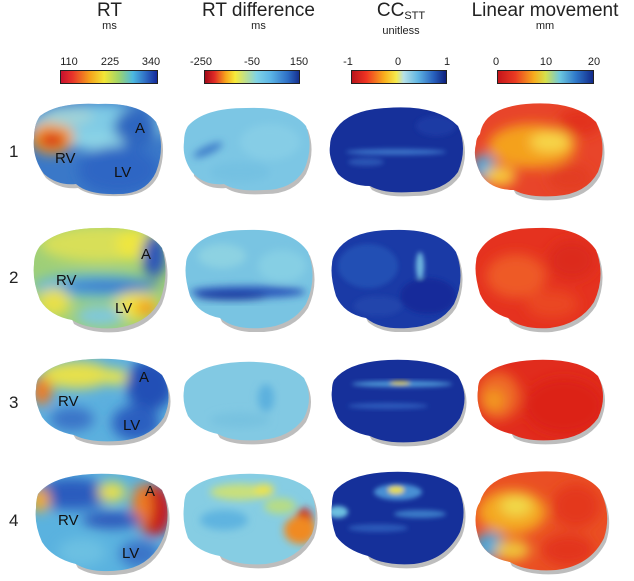 This screenshot has width=634, height=581. What do you see at coordinates (447, 62) in the screenshot?
I see `tick-label: 1` at bounding box center [447, 62].